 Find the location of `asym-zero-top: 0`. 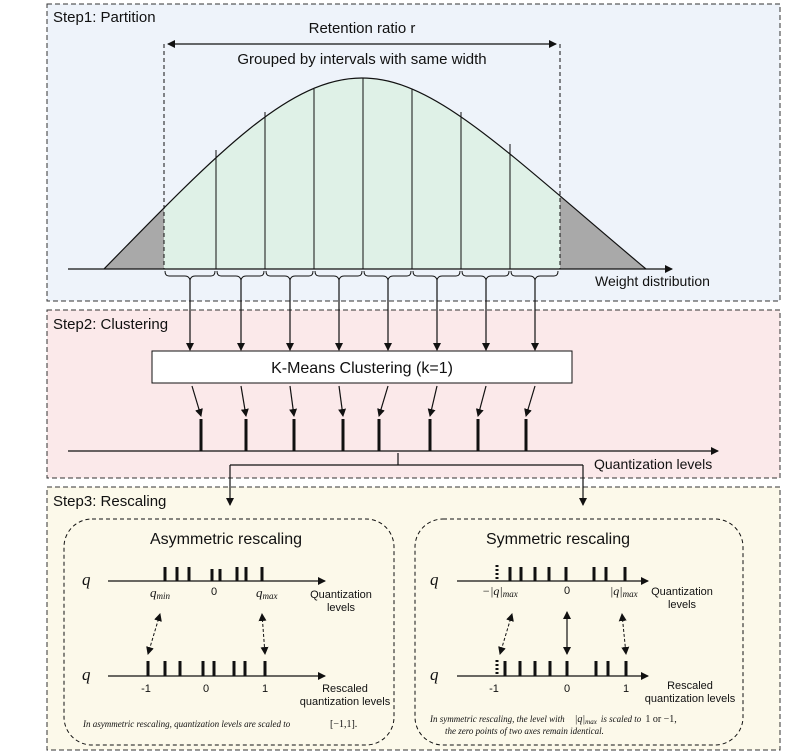

asym-zero-top: 0 is located at coordinates (214, 592).